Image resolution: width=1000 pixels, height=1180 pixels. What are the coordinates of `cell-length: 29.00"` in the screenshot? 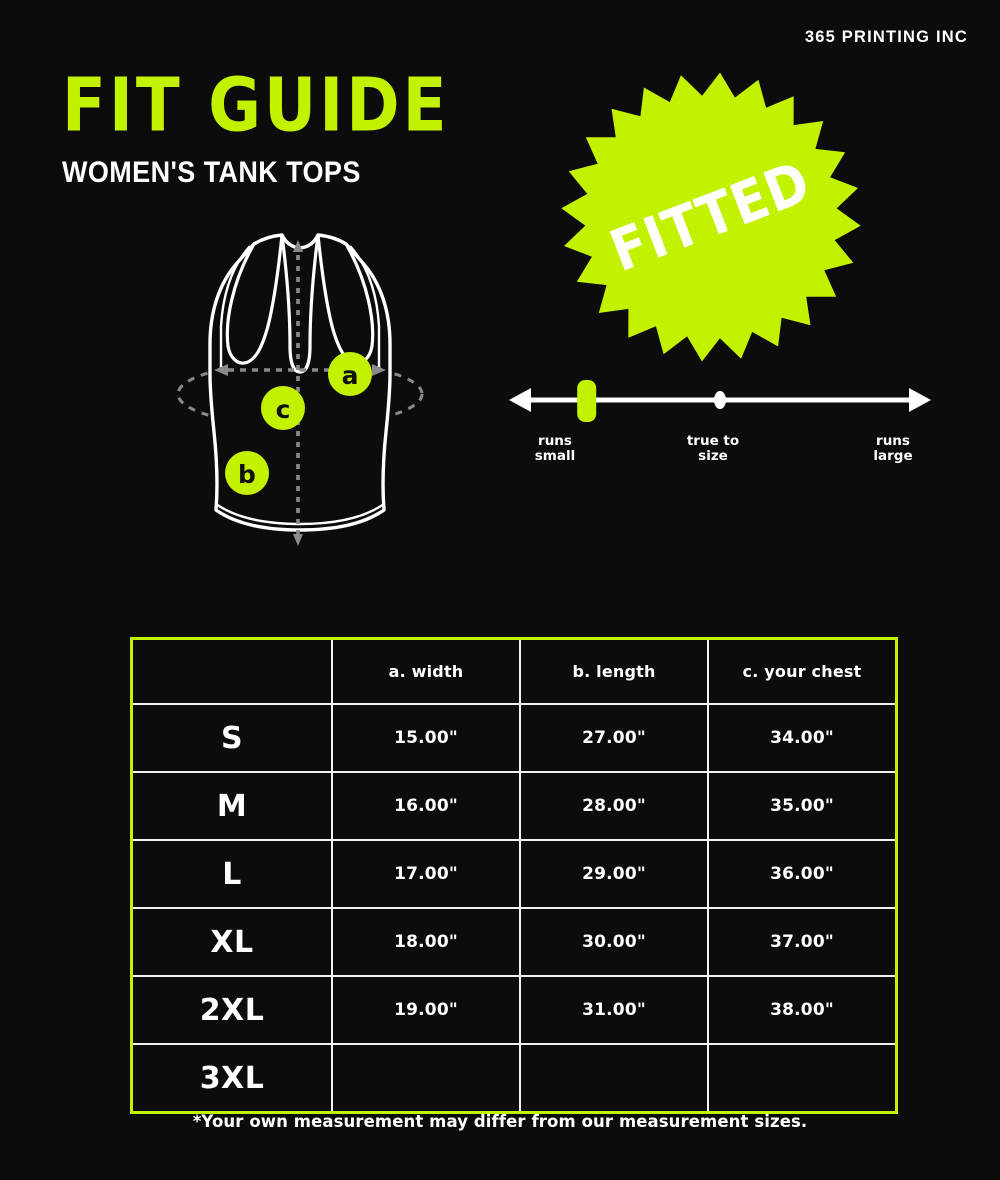 It's located at (614, 874).